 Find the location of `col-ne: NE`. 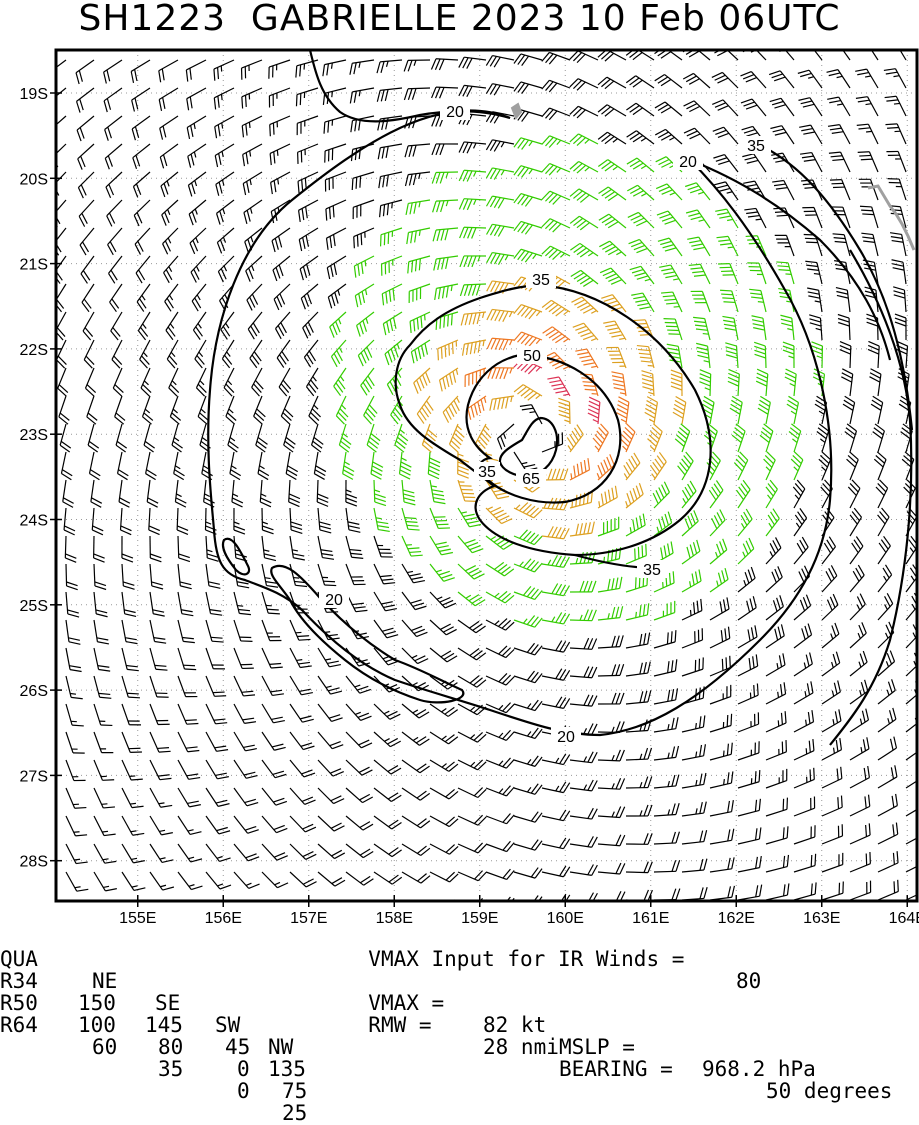

col-ne: NE is located at coordinates (104, 981).